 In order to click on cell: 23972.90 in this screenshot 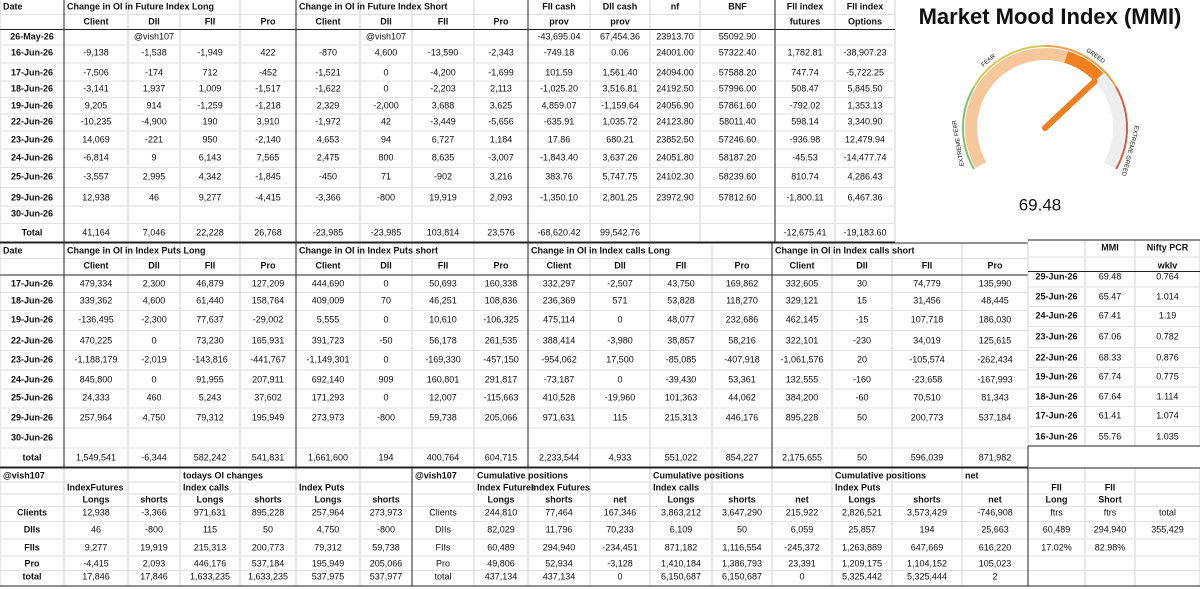, I will do `click(675, 197)`.